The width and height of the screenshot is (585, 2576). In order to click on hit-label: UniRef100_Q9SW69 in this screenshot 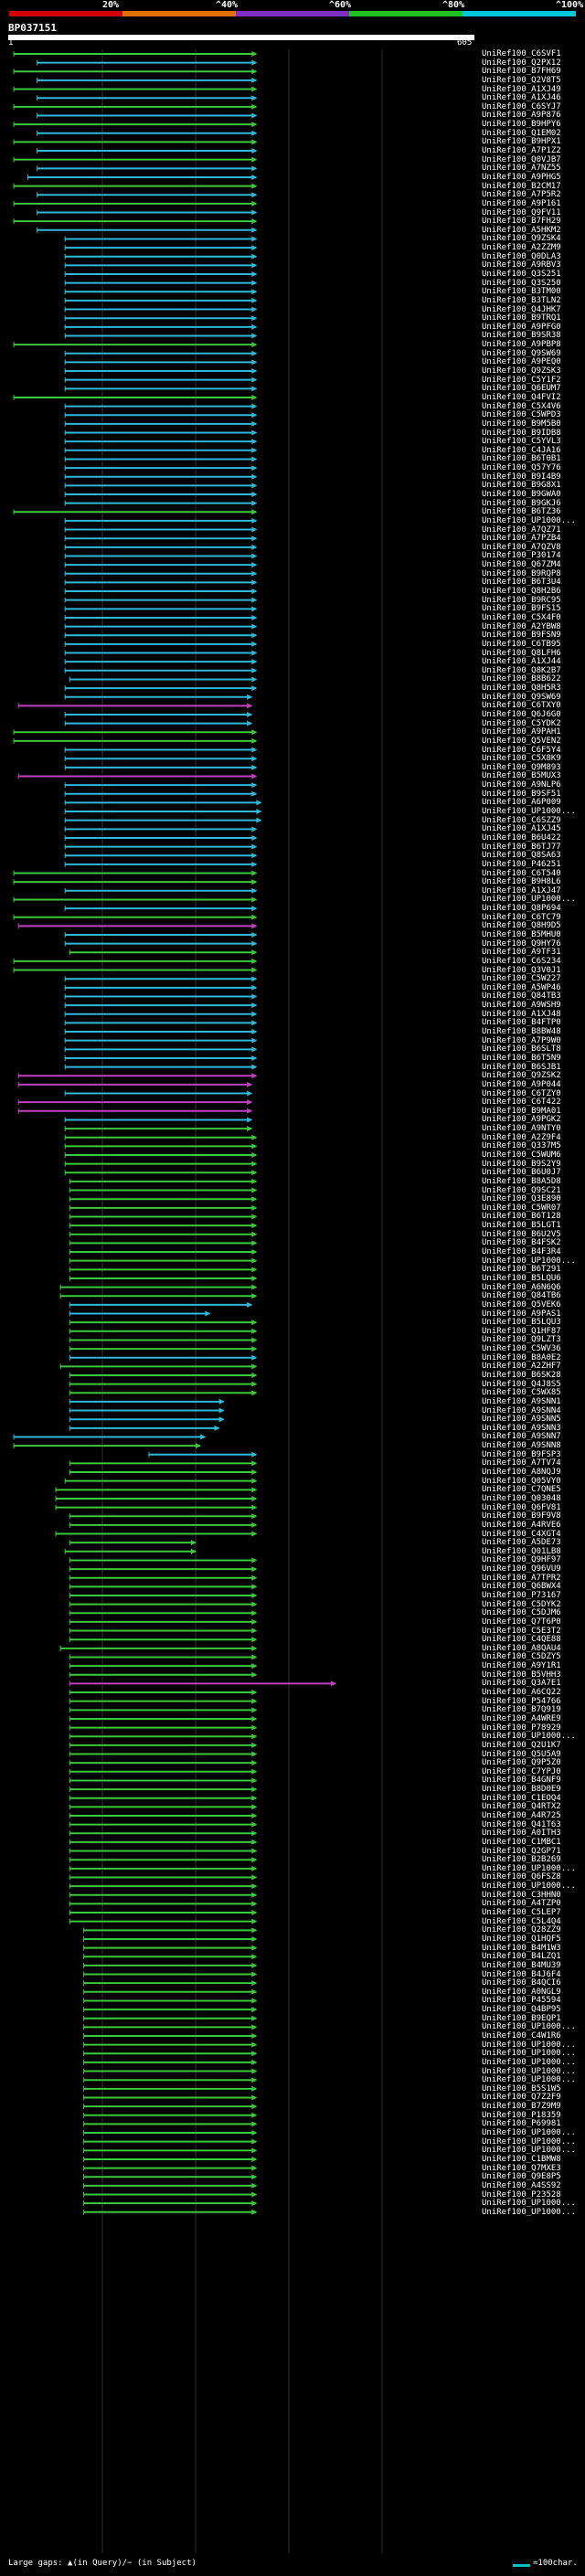, I will do `click(521, 697)`.